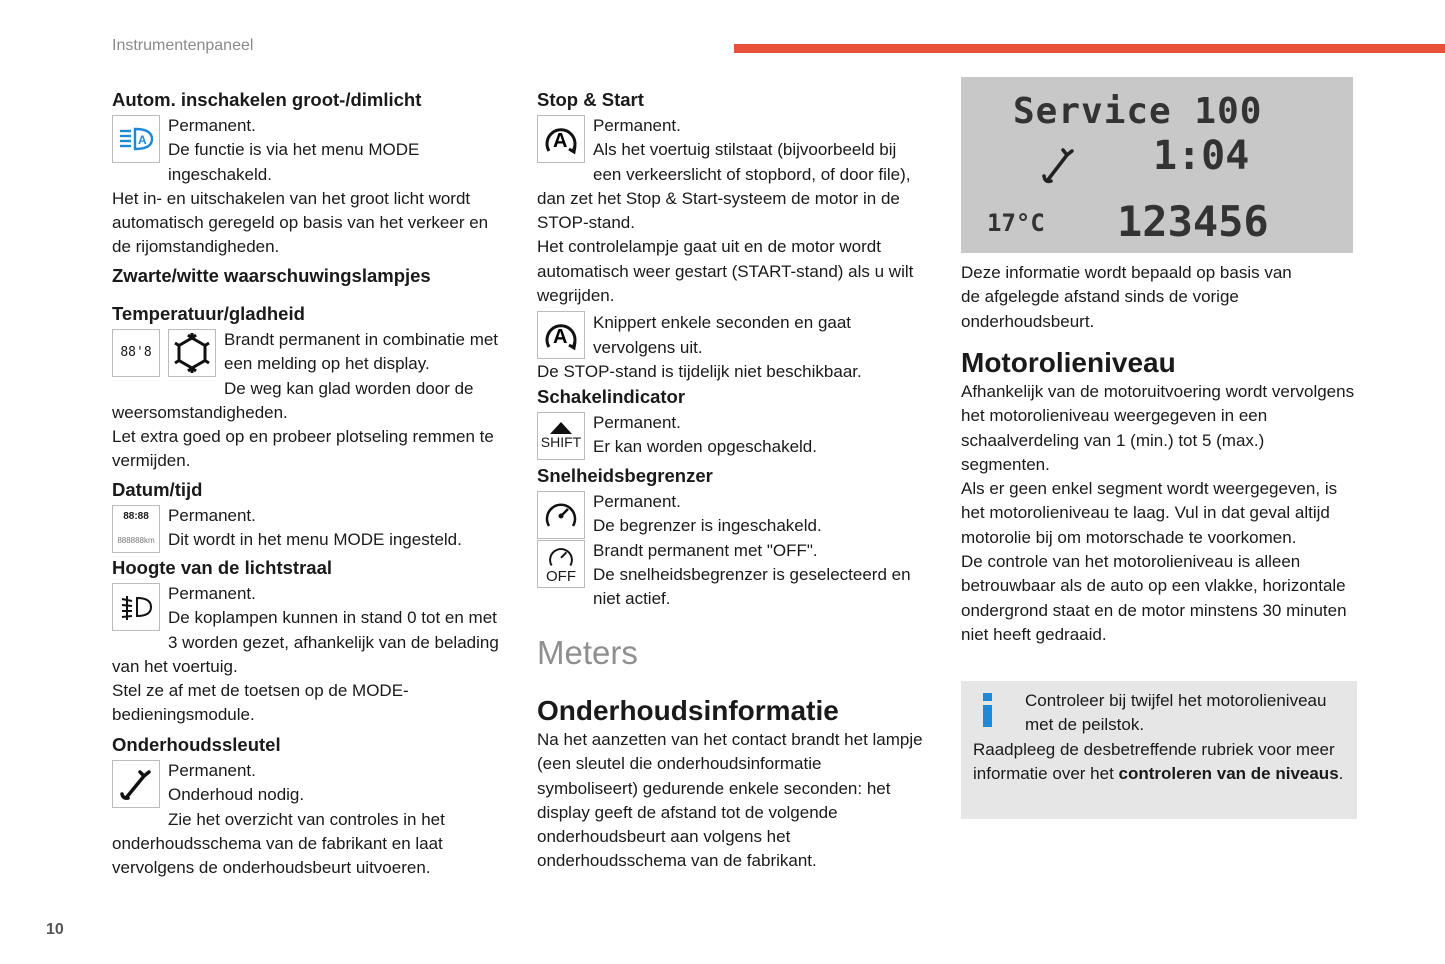 This screenshot has width=1445, height=964. Describe the element at coordinates (561, 436) in the screenshot. I see `shift-up-icon: SHIFT` at that location.